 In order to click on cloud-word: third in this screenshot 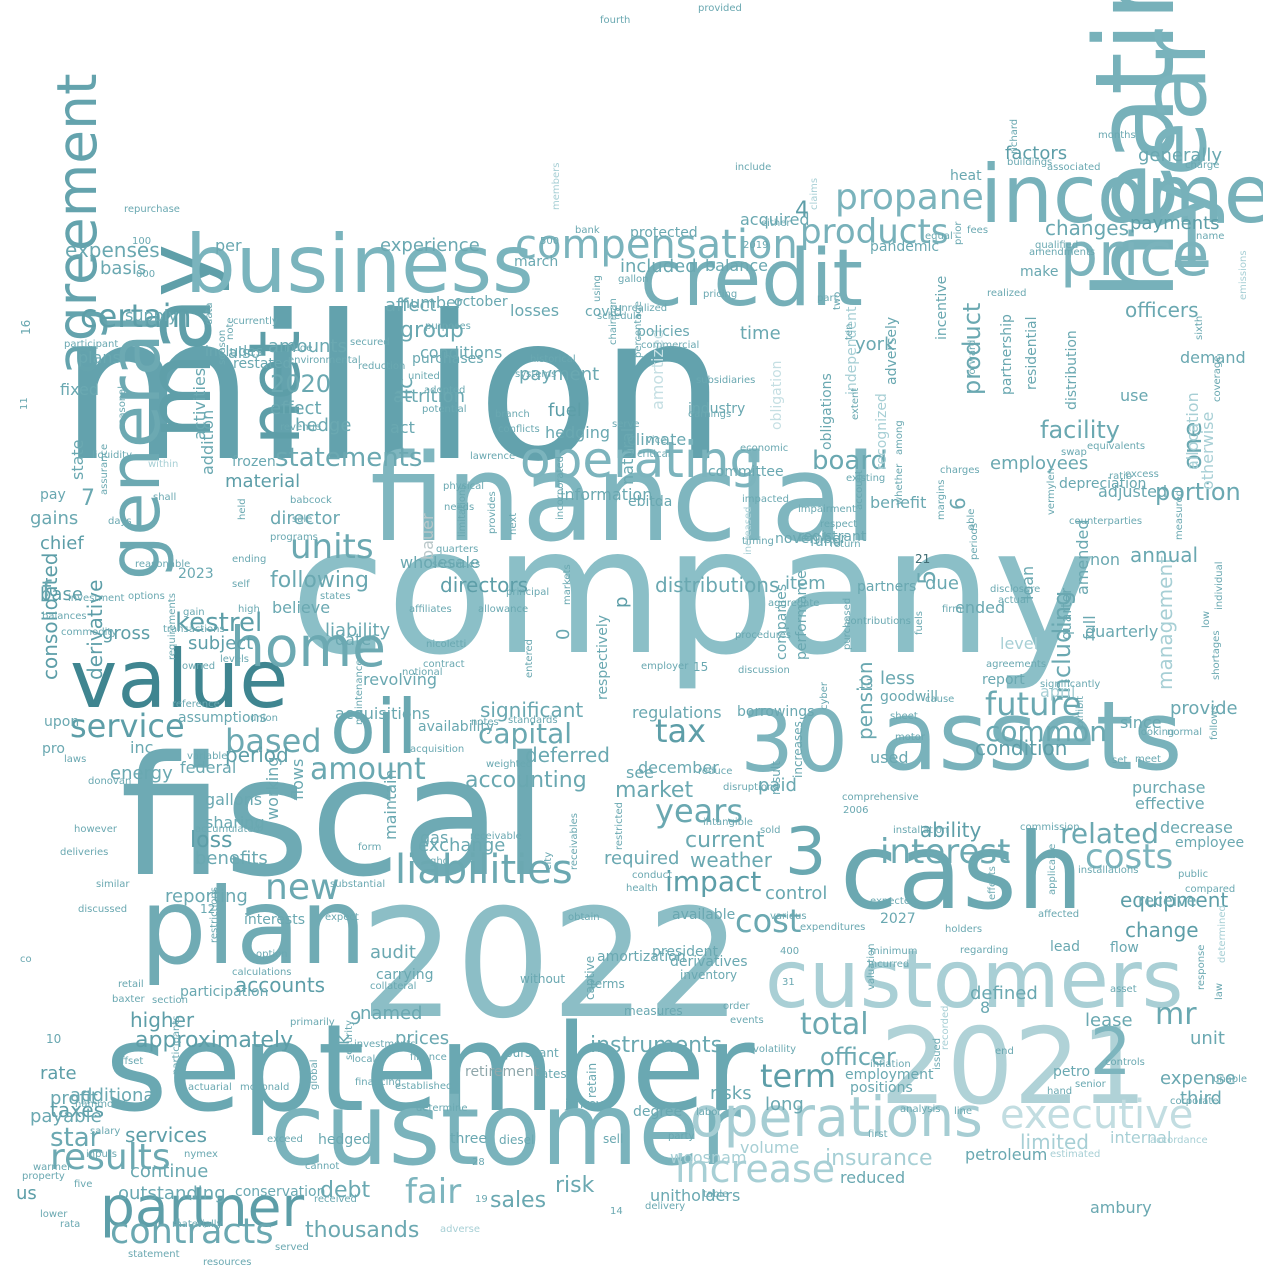, I will do `click(1201, 1098)`.